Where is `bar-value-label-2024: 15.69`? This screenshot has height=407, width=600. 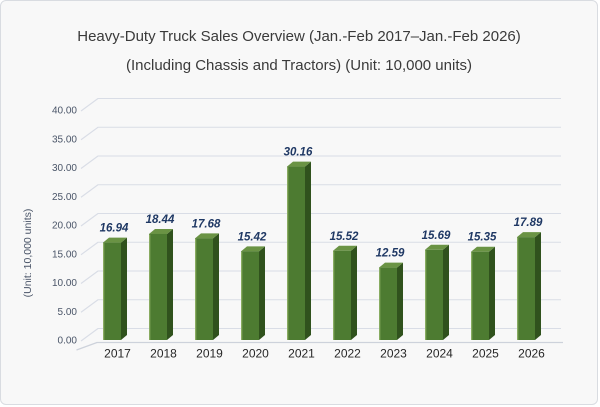 bar-value-label-2024: 15.69 is located at coordinates (436, 236).